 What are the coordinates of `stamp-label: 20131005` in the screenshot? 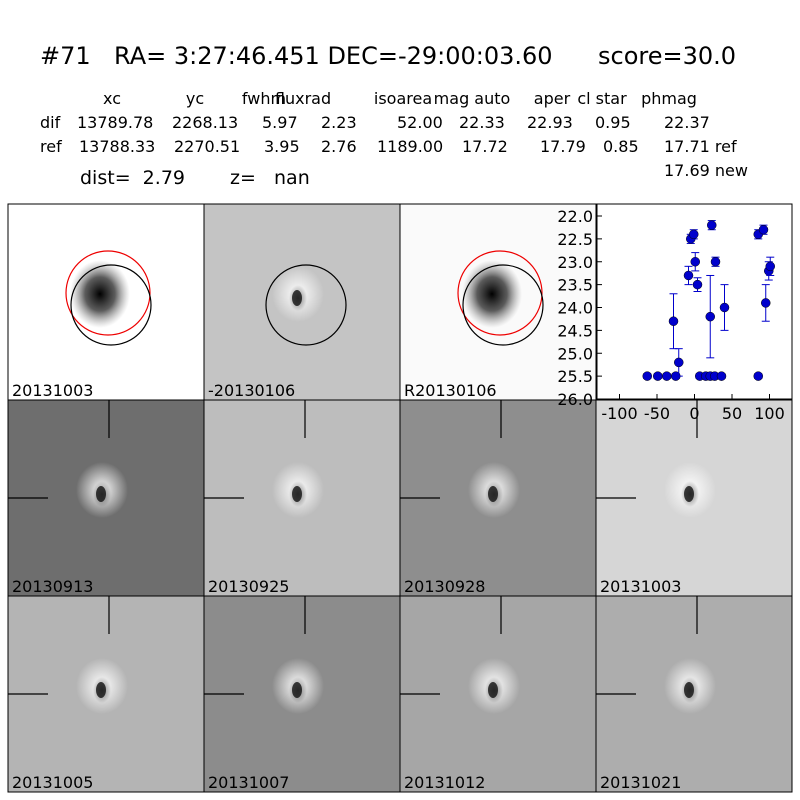 It's located at (52, 782).